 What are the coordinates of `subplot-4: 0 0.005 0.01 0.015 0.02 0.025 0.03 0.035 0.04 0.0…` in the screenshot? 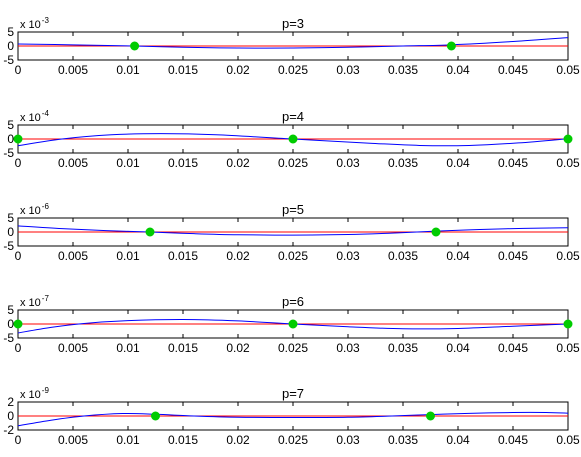 It's located at (291, 324).